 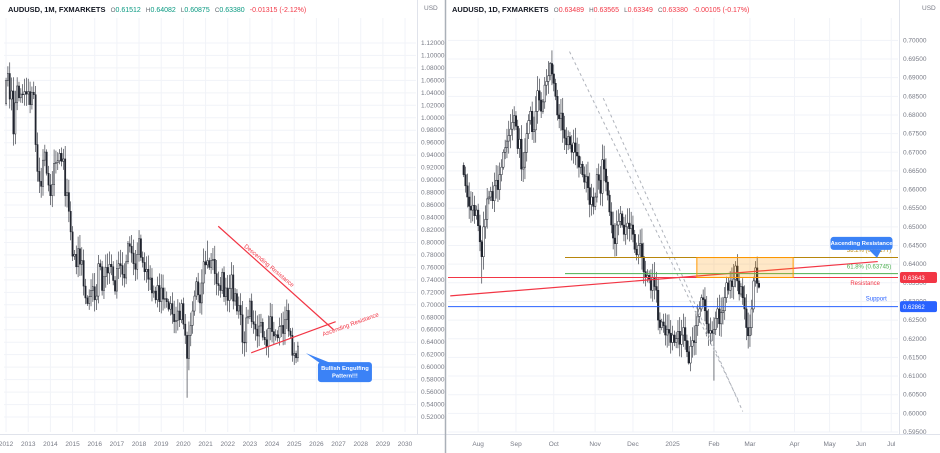 What do you see at coordinates (915, 395) in the screenshot?
I see `svg-text: 0.60500` at bounding box center [915, 395].